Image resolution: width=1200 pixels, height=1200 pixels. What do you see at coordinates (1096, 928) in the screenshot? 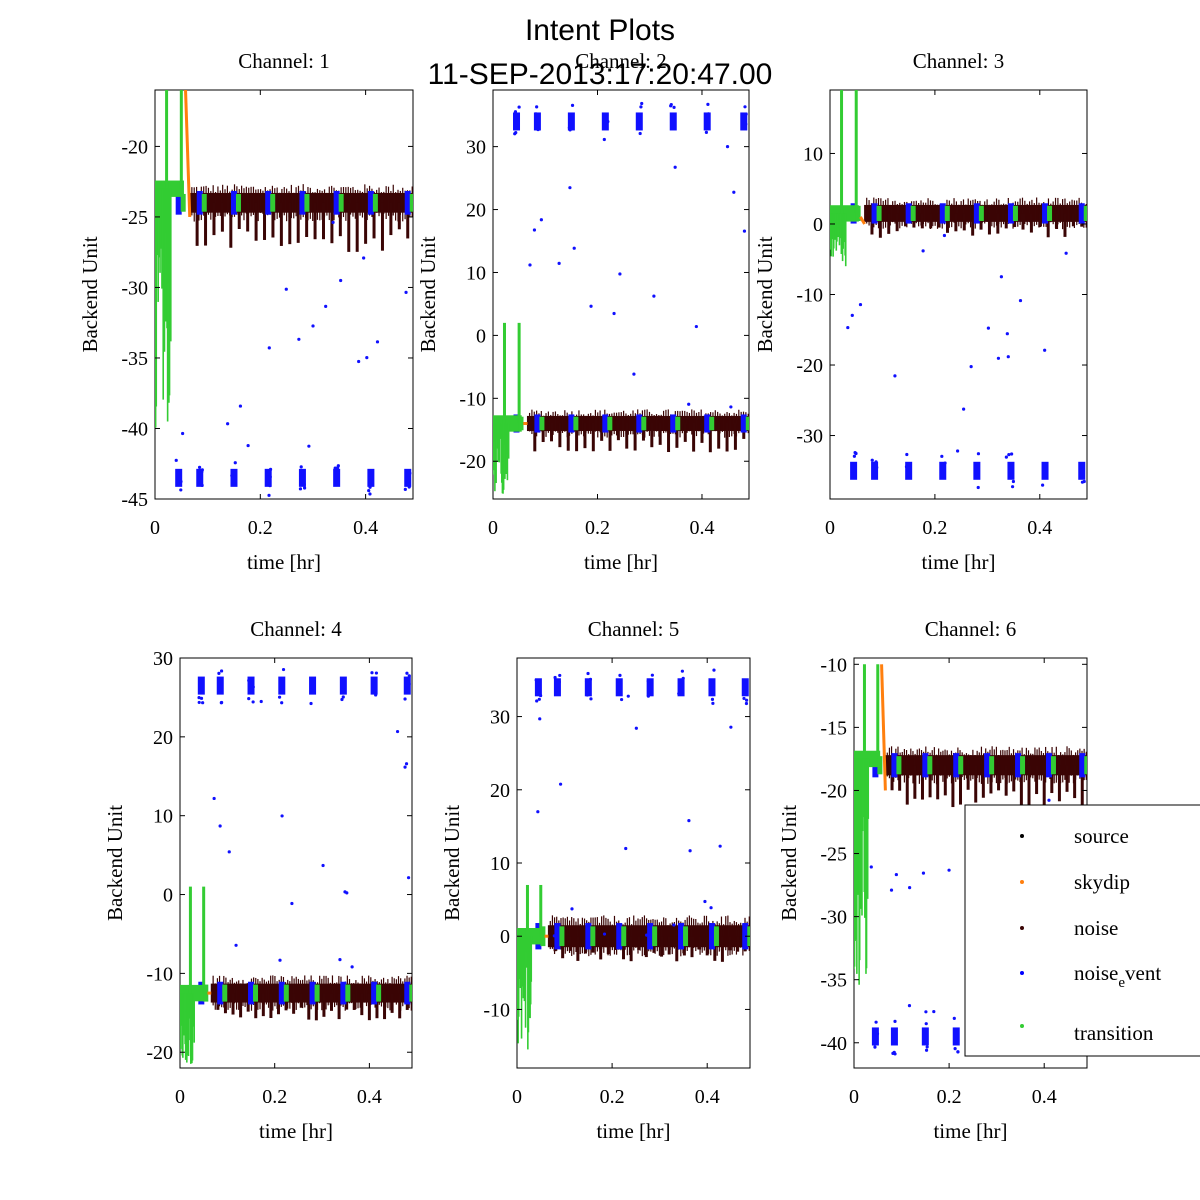
I see `legend-label-noise: noise` at bounding box center [1096, 928].